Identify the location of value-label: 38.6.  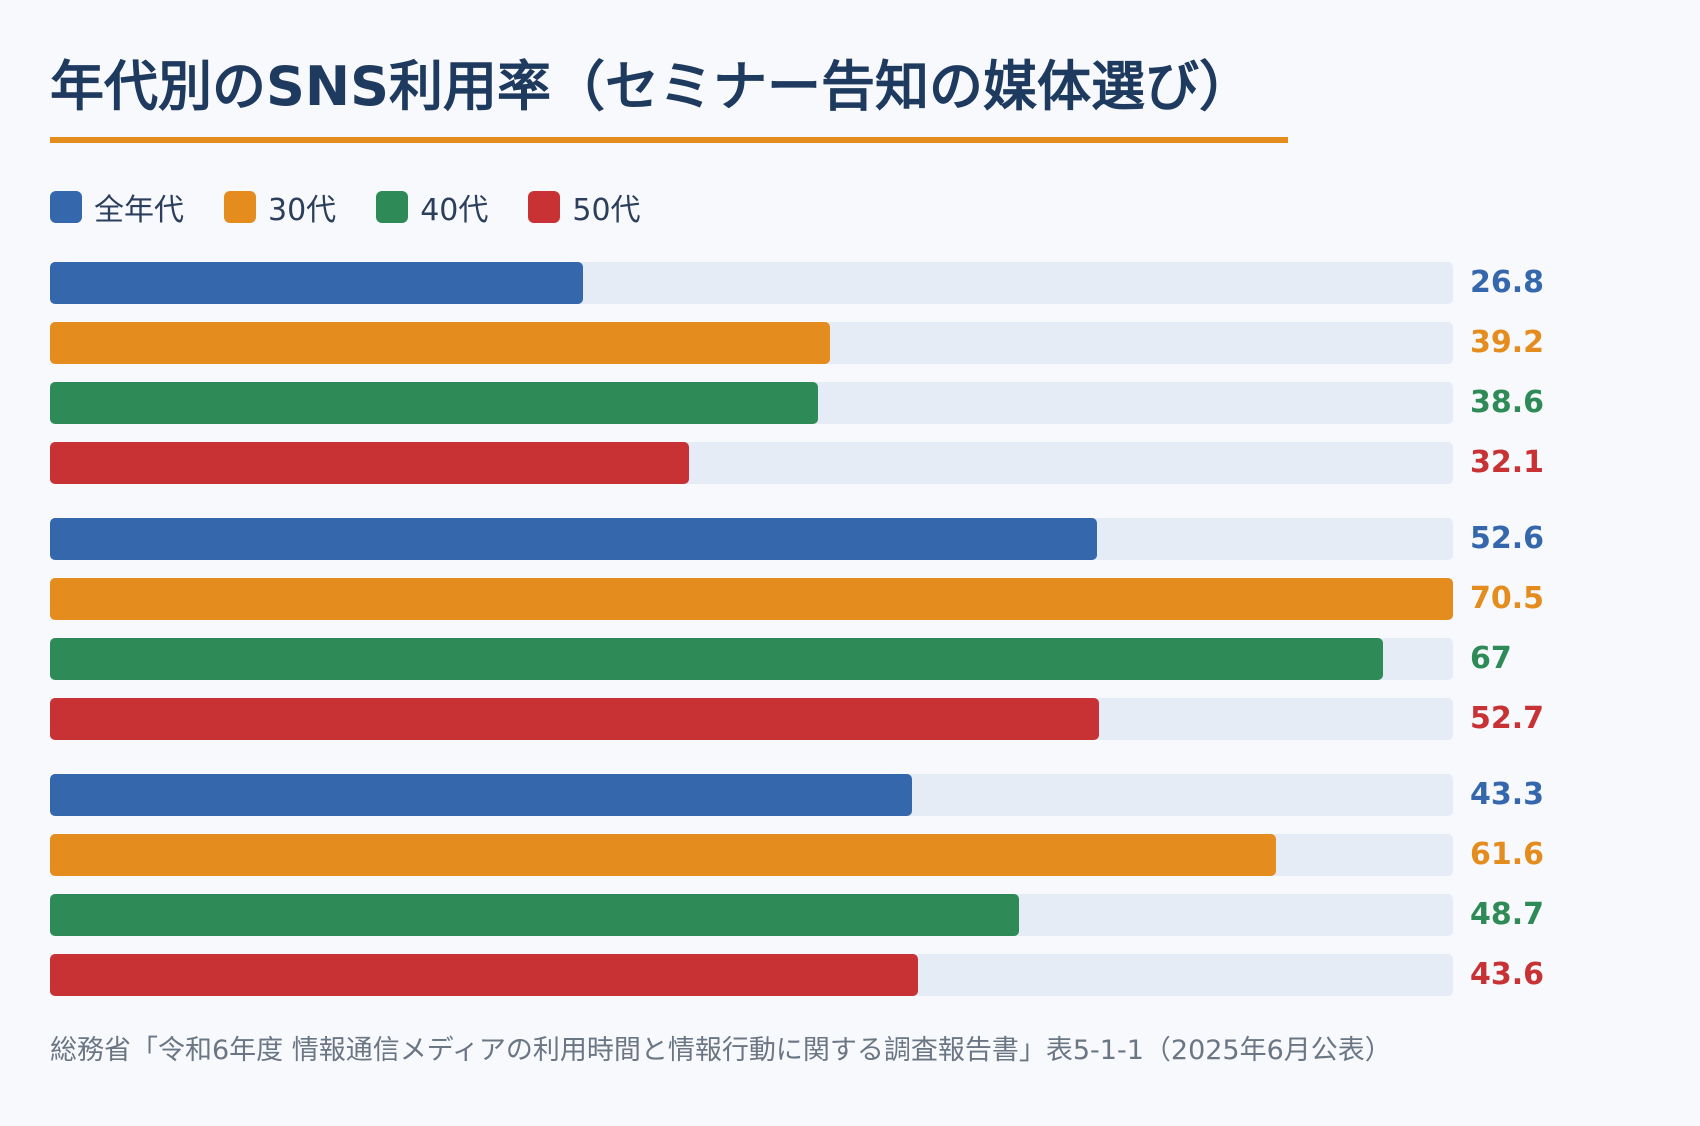
(1507, 402).